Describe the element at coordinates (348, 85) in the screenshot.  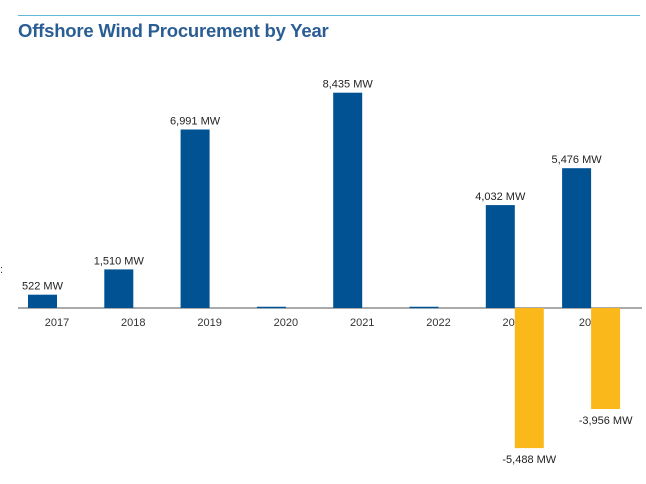
I see `data-label-2021-series-0: 8,435 MW` at that location.